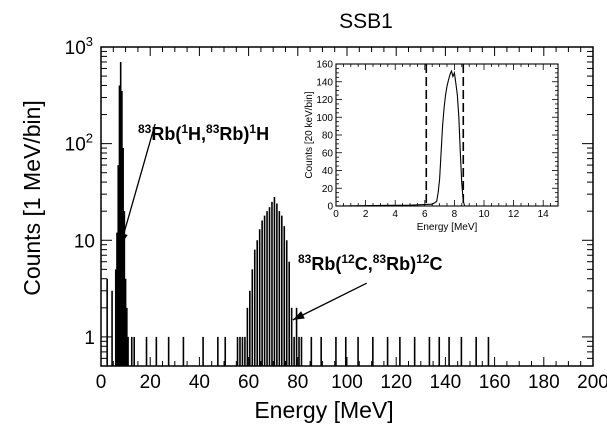 The width and height of the screenshot is (607, 428). Describe the element at coordinates (89, 138) in the screenshot. I see `y-tick-label-exponent: 2` at that location.